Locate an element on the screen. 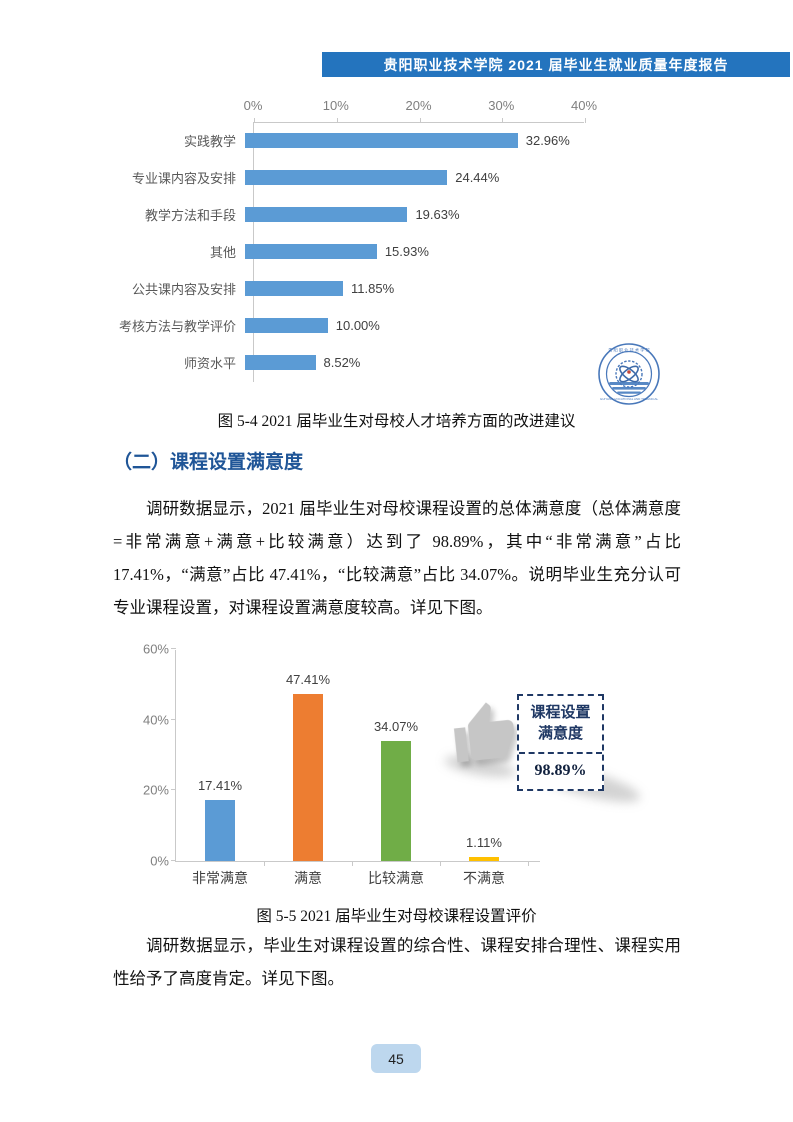 This screenshot has height=1122, width=793. chart1-bar-row: 考核方法与教学评价 10.00% is located at coordinates (365, 325).